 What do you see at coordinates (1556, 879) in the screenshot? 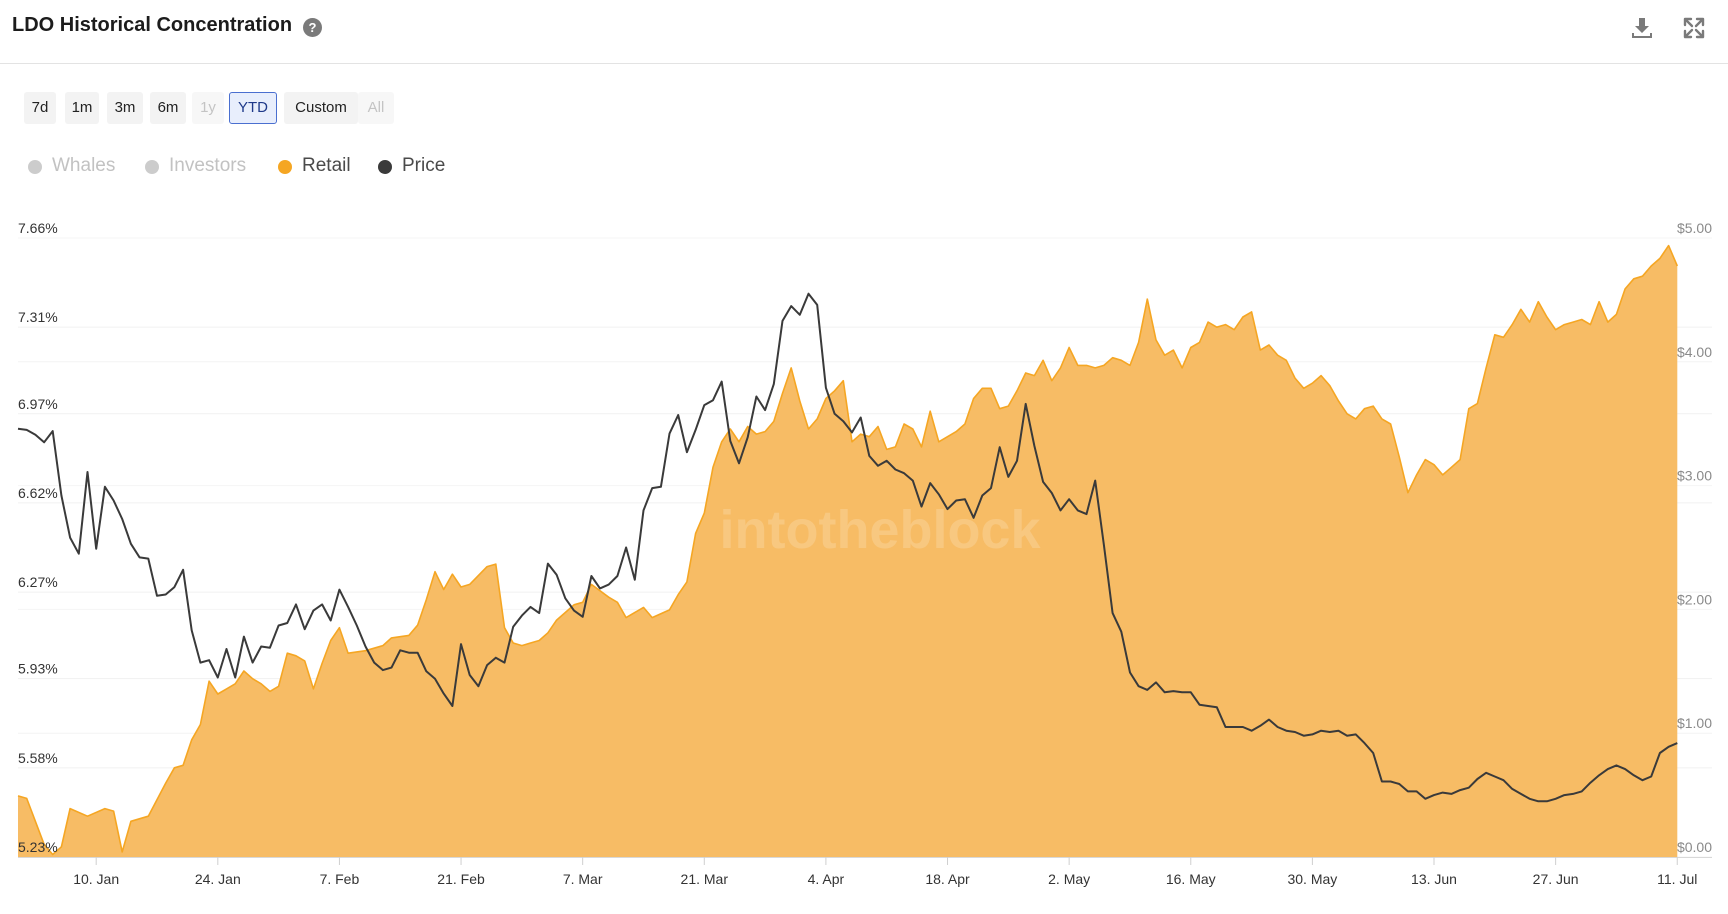
I see `x-tick-label: 27. Jun` at bounding box center [1556, 879].